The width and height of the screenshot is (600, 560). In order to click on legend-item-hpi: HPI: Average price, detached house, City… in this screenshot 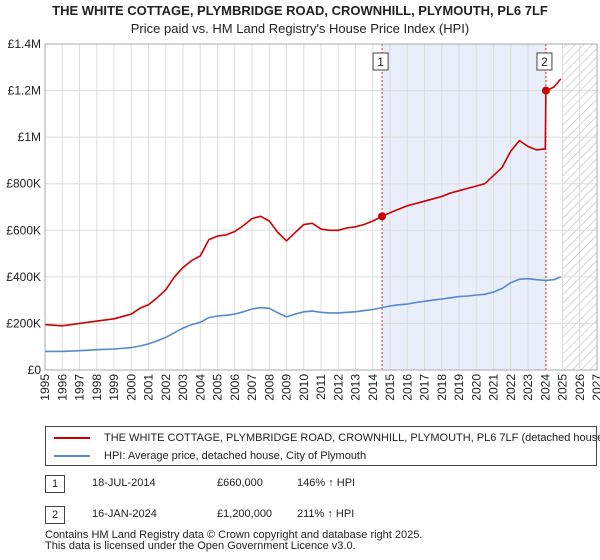, I will do `click(206, 456)`.